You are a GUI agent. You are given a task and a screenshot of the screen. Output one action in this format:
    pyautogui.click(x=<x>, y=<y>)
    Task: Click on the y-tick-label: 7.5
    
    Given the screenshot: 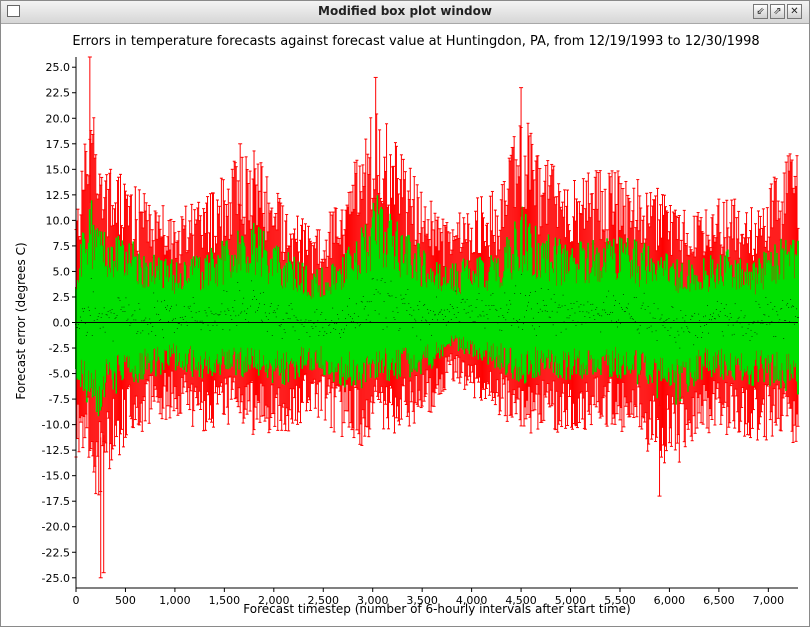 What is the action you would take?
    pyautogui.click(x=62, y=246)
    